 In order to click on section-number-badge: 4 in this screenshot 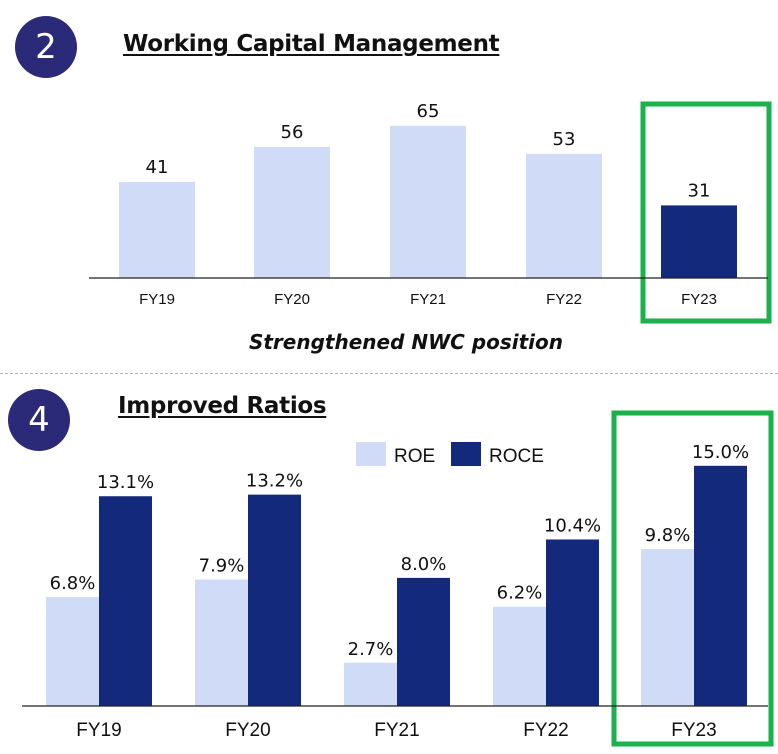, I will do `click(39, 420)`.